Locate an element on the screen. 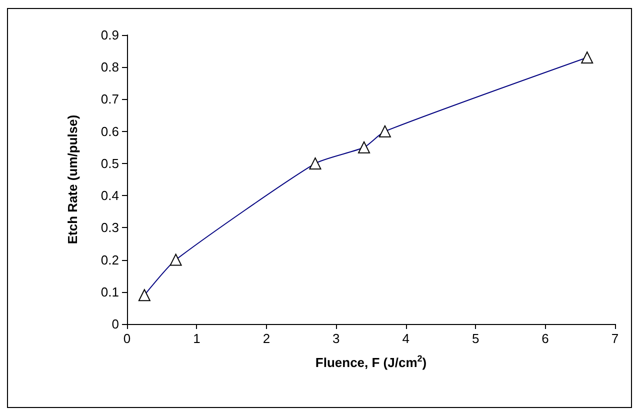  x-tick-label: 7 is located at coordinates (615, 338).